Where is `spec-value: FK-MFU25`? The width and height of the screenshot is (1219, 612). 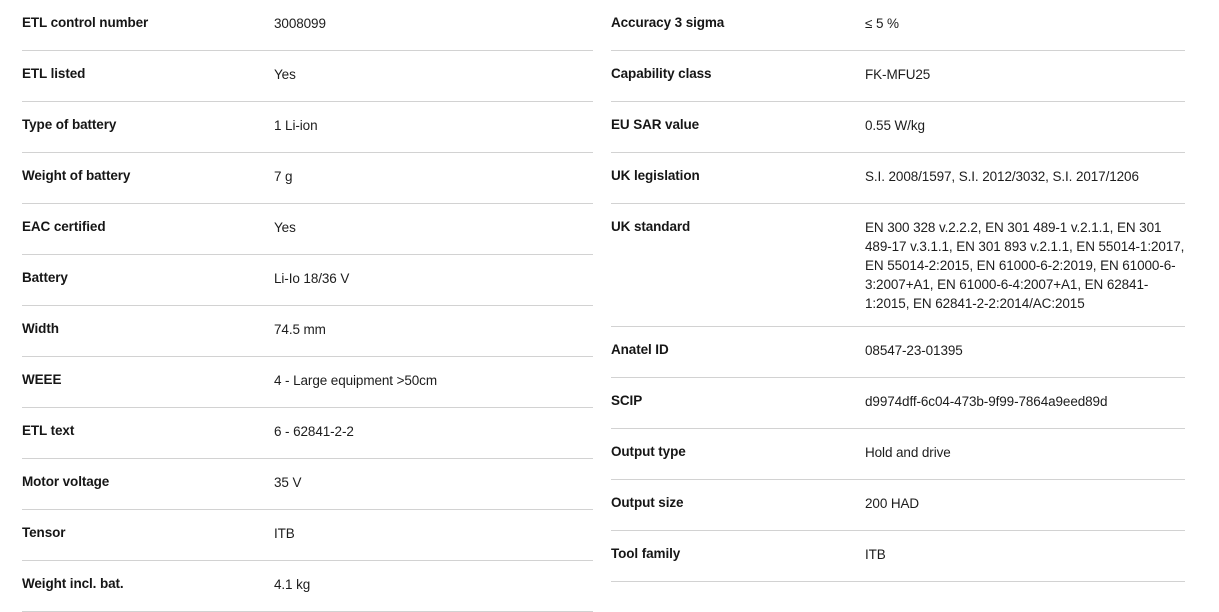
spec-value: FK-MFU25 is located at coordinates (898, 74).